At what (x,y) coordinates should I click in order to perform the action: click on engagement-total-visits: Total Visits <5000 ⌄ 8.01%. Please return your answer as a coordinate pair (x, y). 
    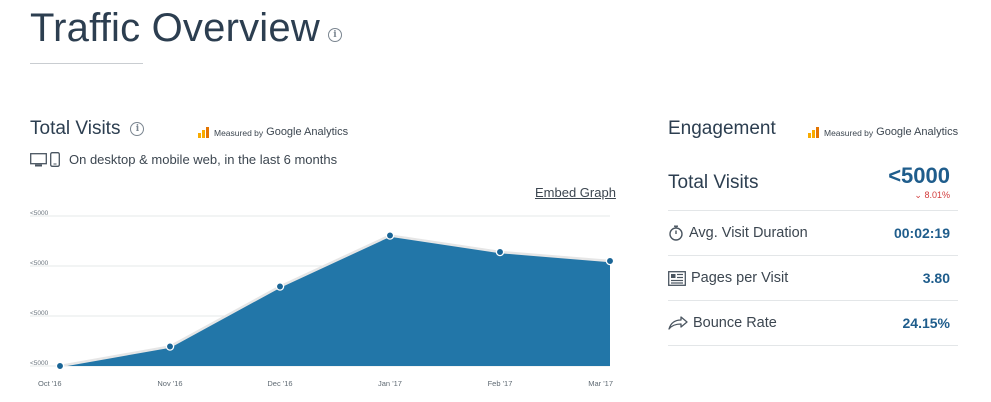
    Looking at the image, I should click on (813, 183).